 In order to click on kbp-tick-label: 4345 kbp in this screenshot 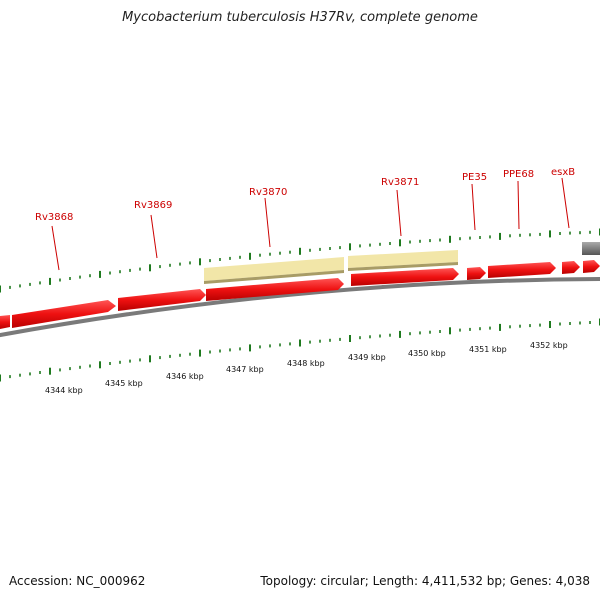, I will do `click(124, 383)`.